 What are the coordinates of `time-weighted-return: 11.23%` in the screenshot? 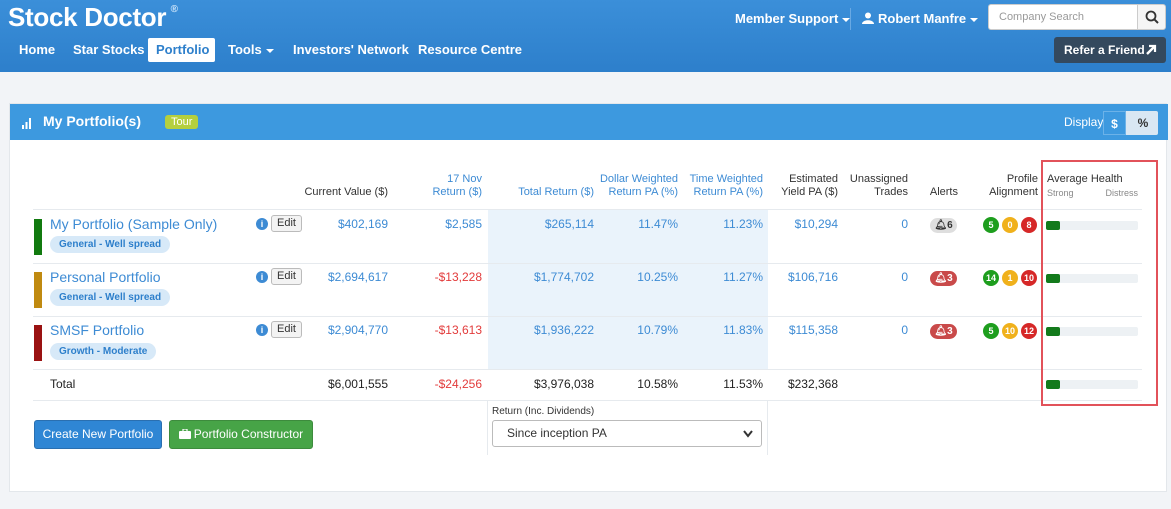 It's located at (743, 224).